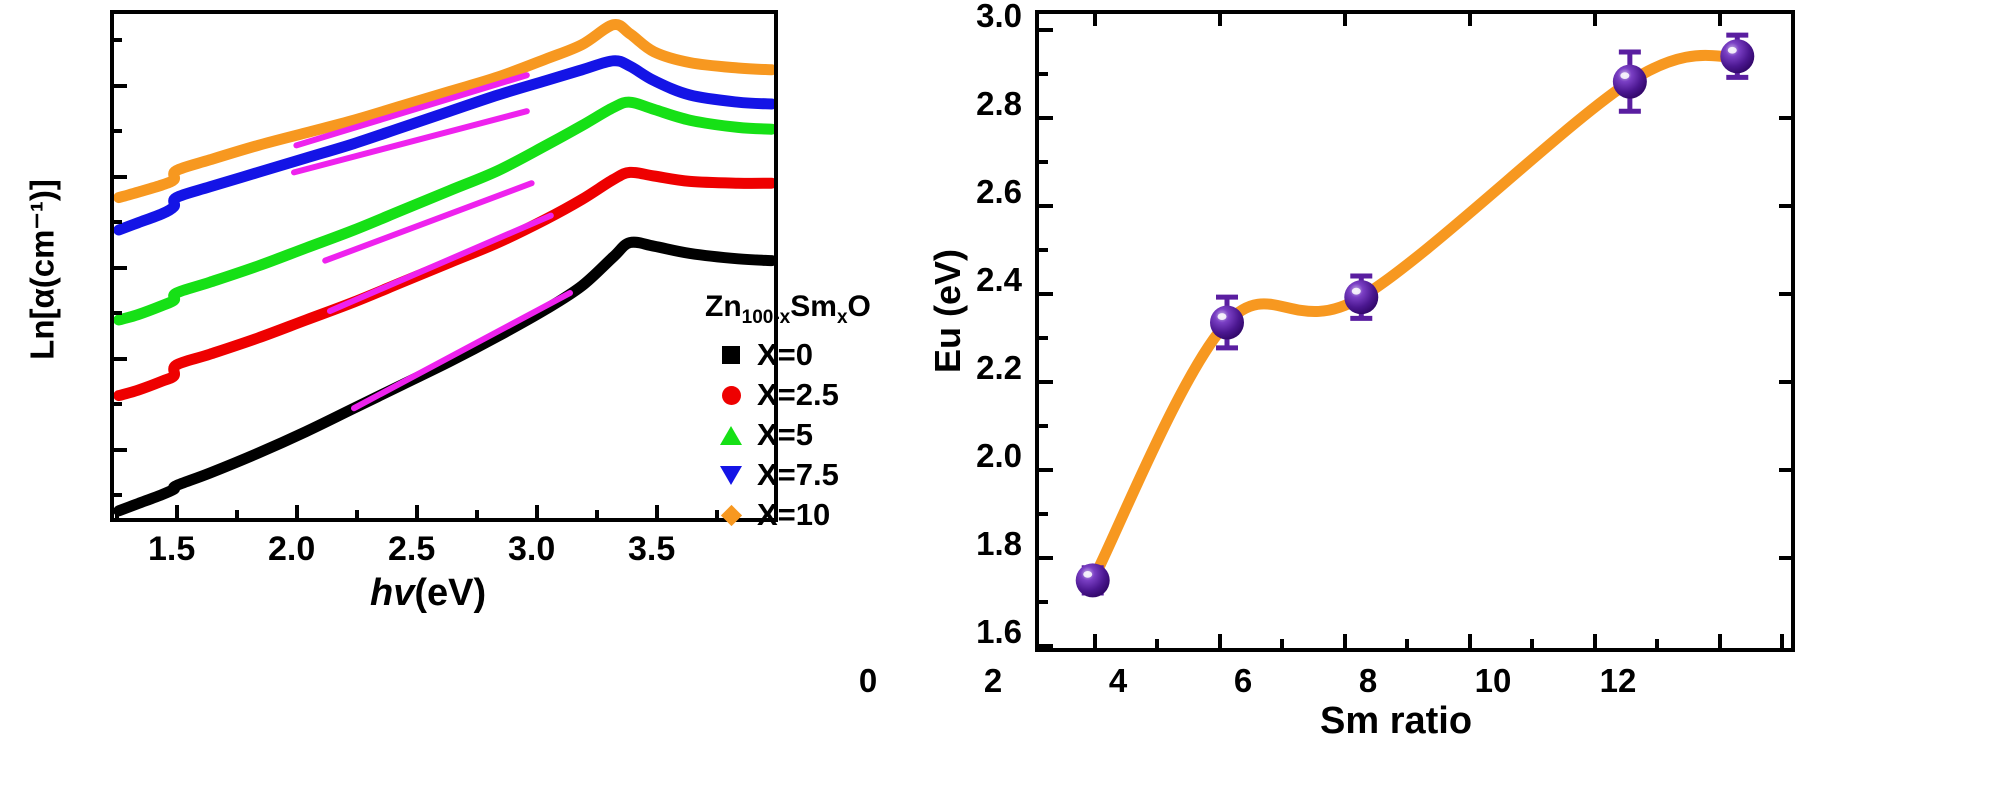 This screenshot has height=802, width=2000. What do you see at coordinates (993, 680) in the screenshot?
I see `panel-b-xtick-label: 2` at bounding box center [993, 680].